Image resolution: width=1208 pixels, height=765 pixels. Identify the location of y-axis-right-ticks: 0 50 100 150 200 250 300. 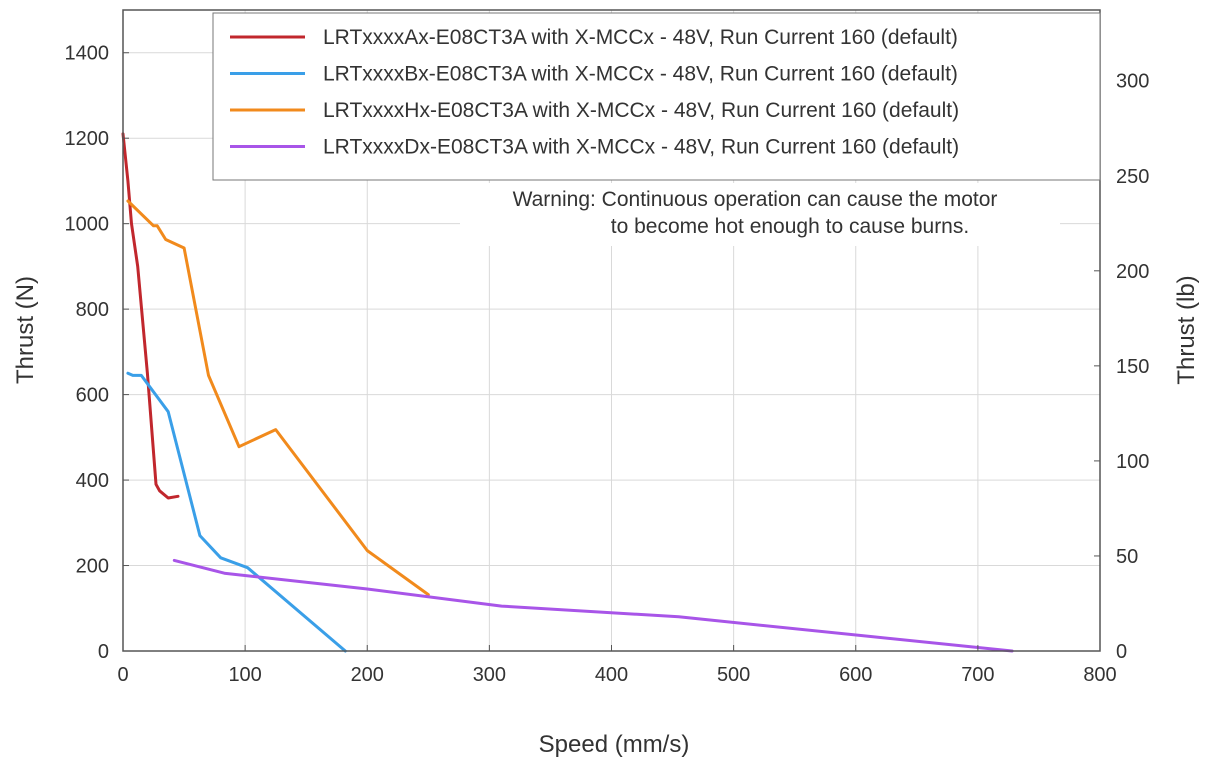
(1121, 367).